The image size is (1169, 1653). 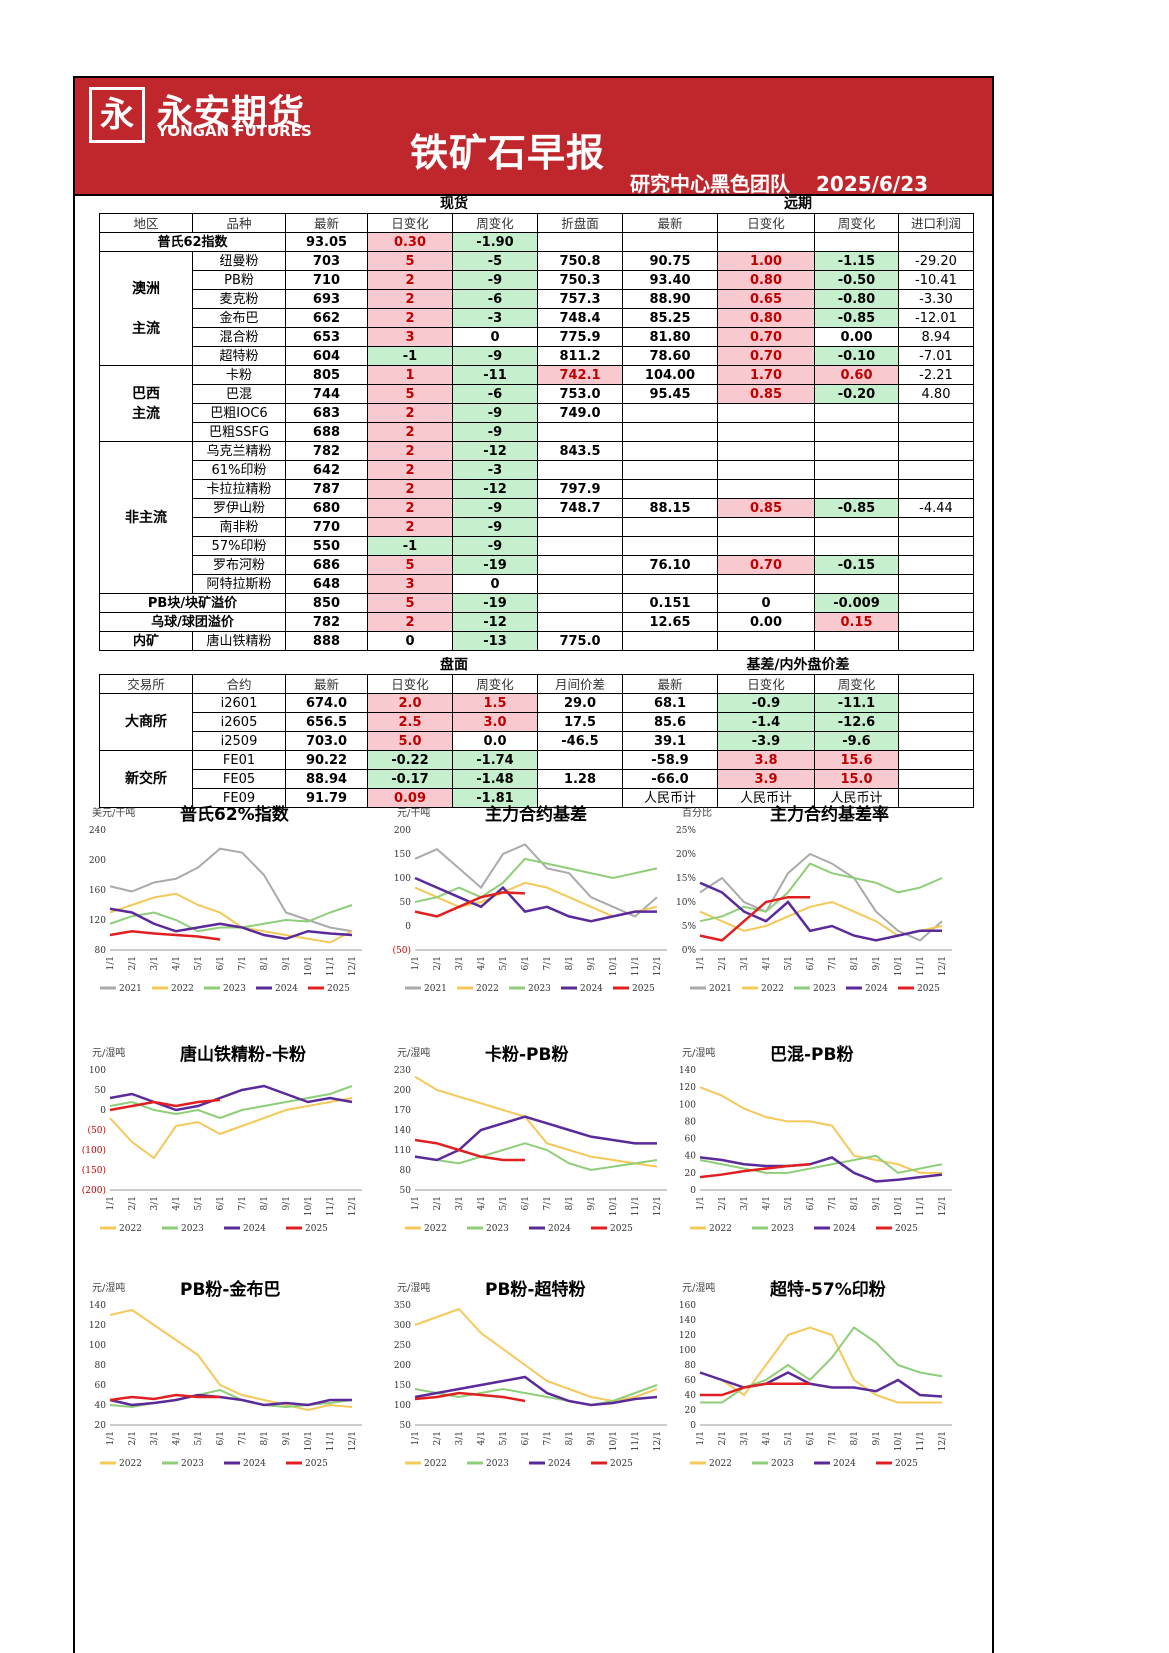 What do you see at coordinates (94, 1190) in the screenshot?
I see `y-tick-label: (200)` at bounding box center [94, 1190].